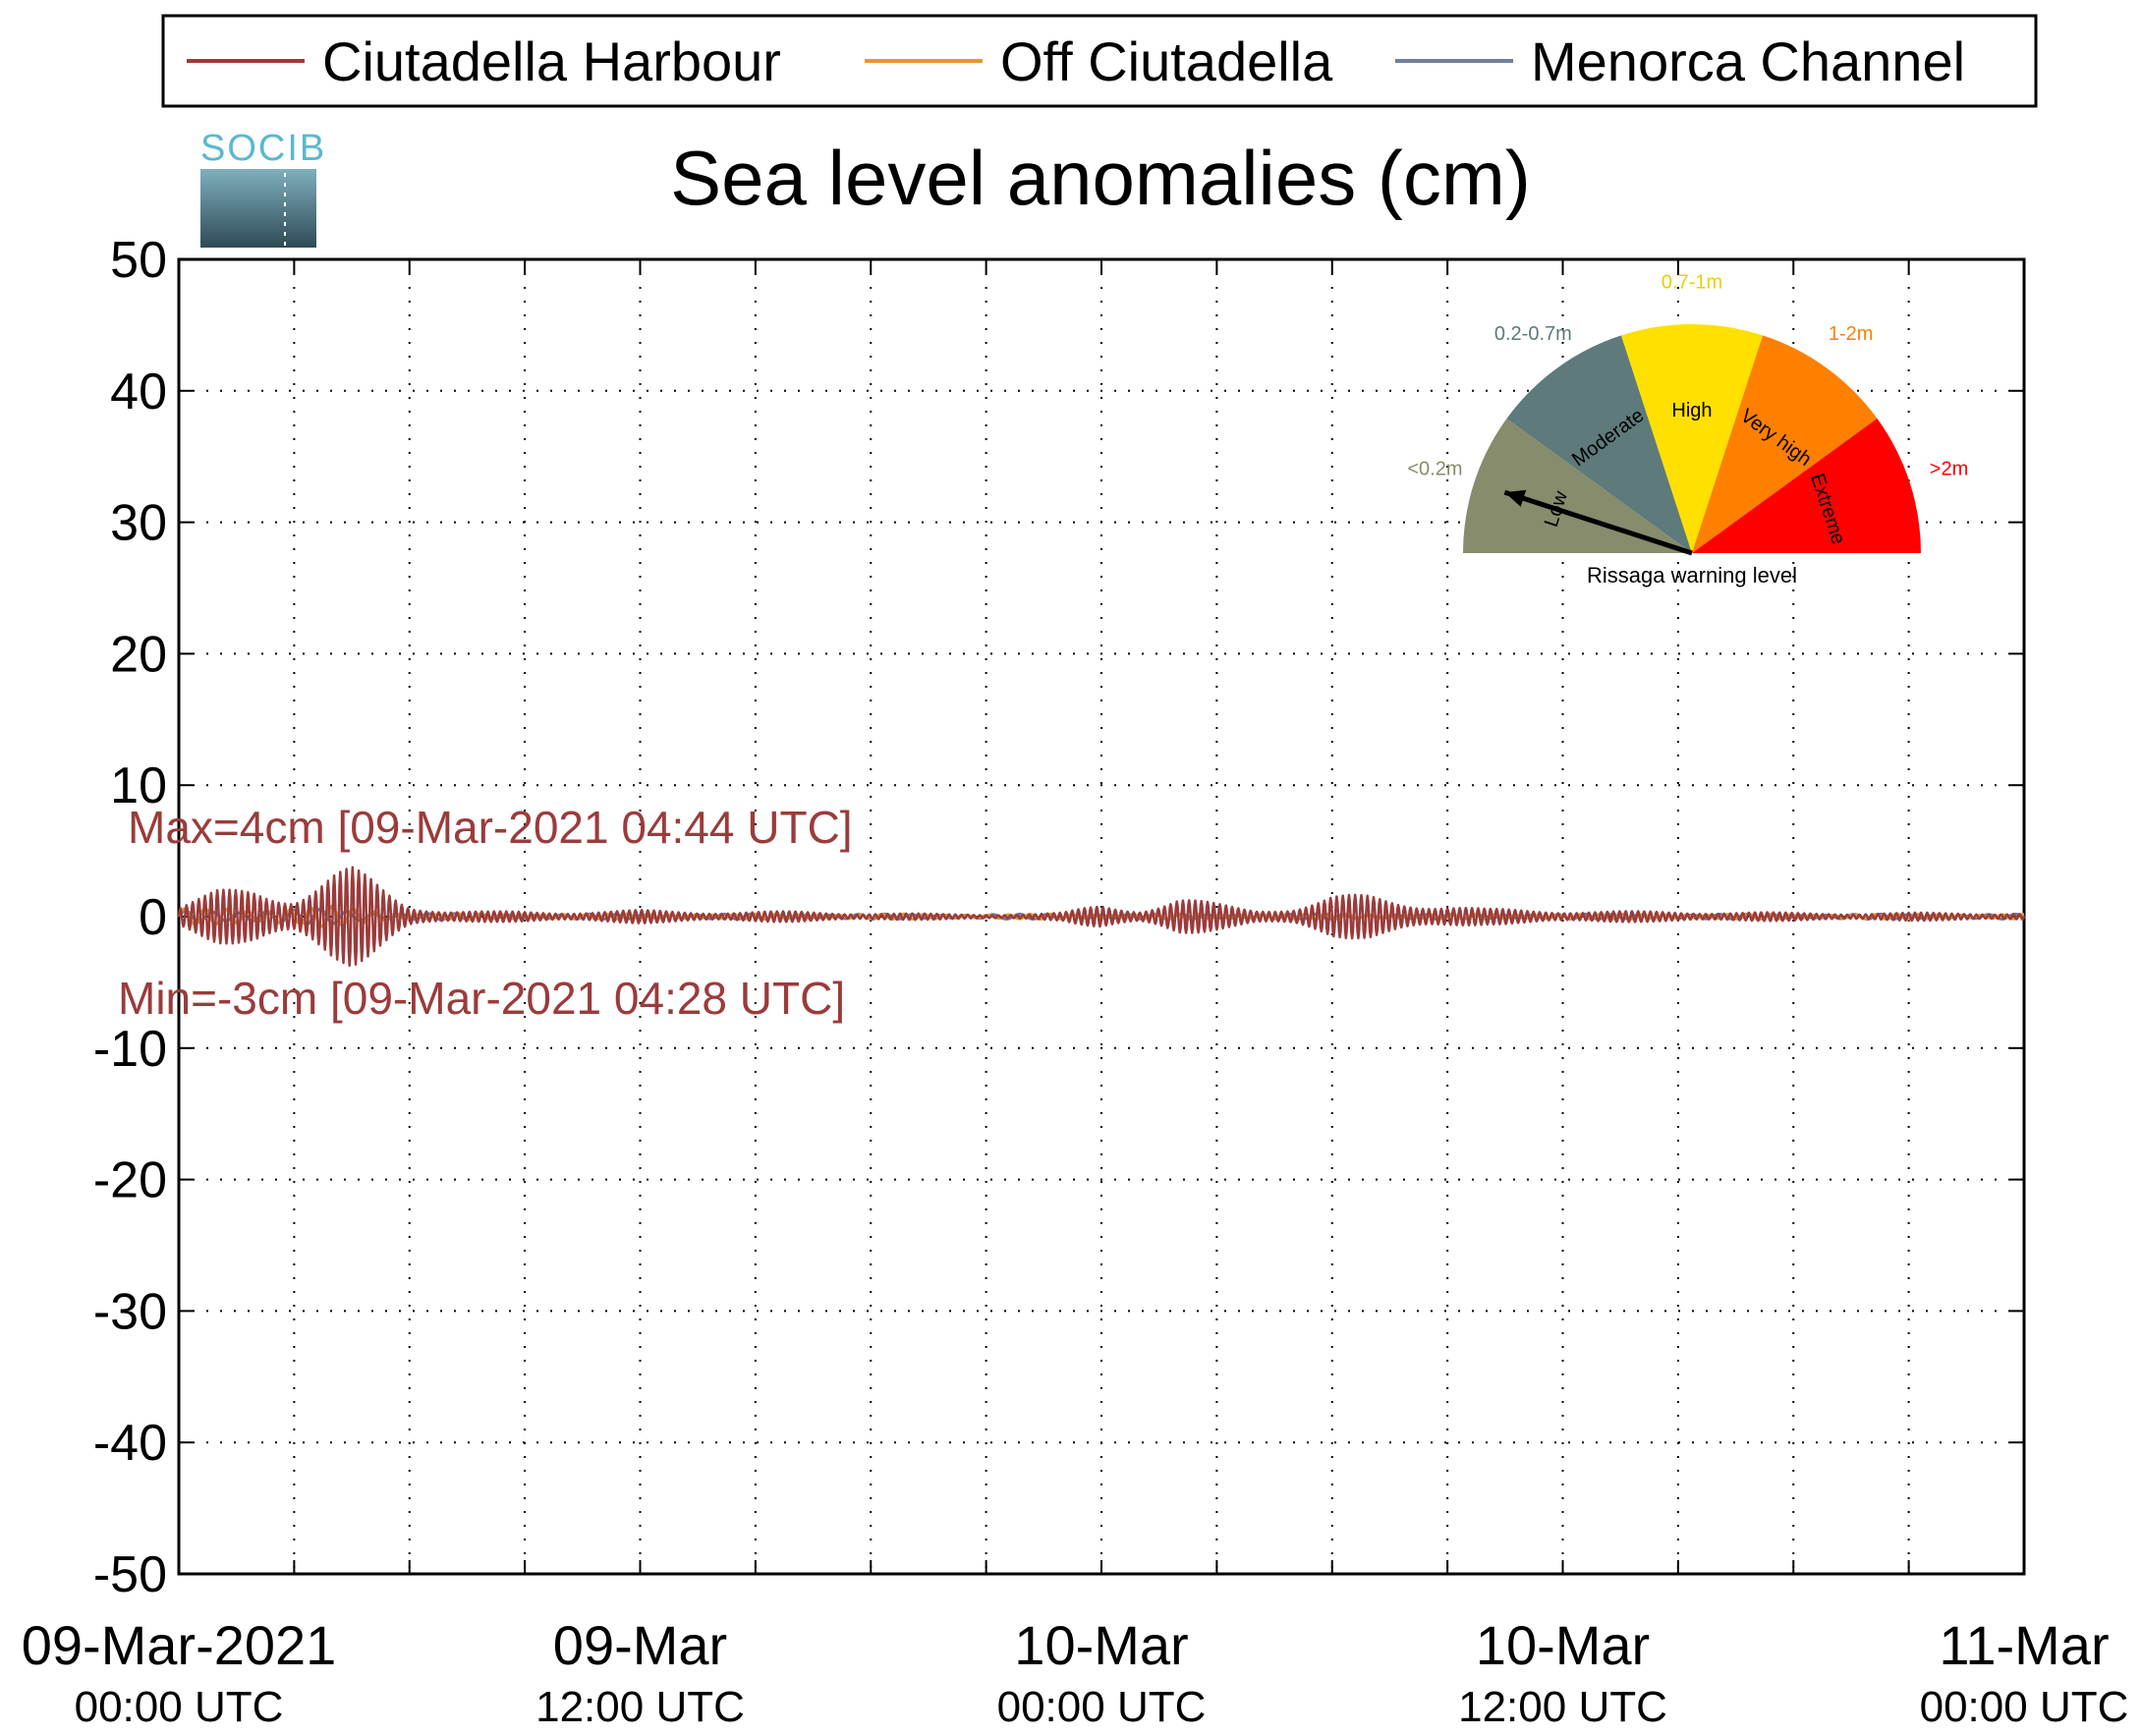 The width and height of the screenshot is (2141, 1736). I want to click on gauge-sector-moderate, so click(1599, 444).